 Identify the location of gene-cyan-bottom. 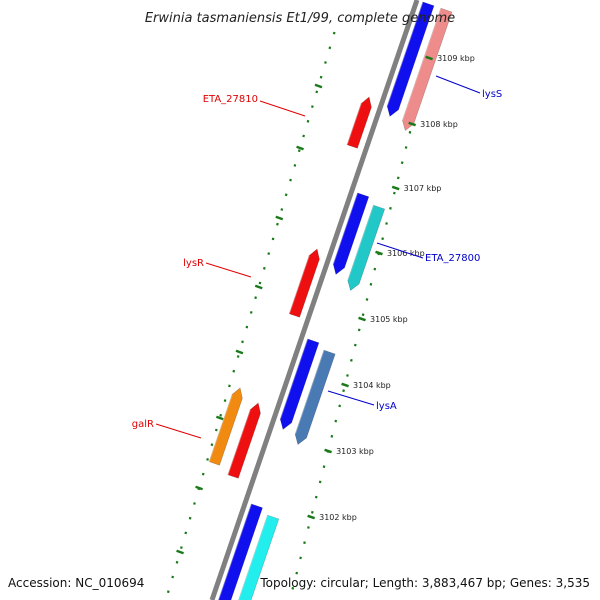
(259, 557).